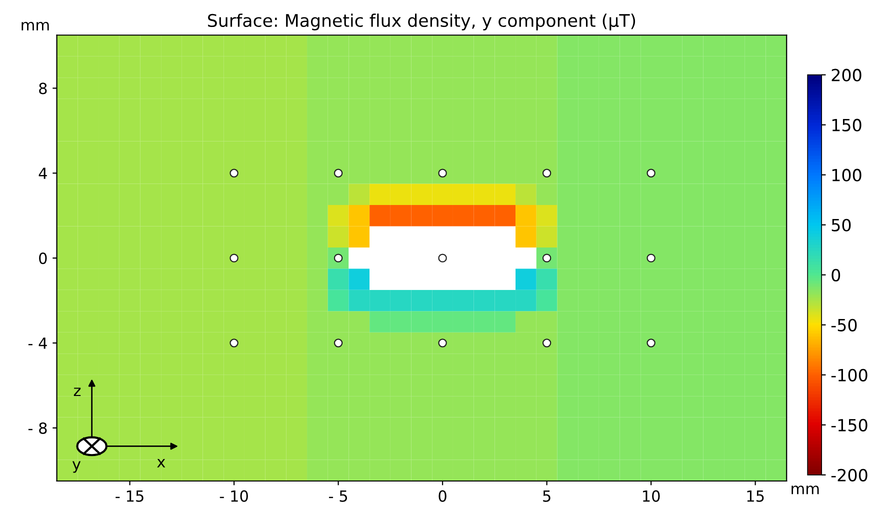 The height and width of the screenshot is (509, 874). Describe the element at coordinates (836, 275) in the screenshot. I see `color-bar-label: 0` at that location.